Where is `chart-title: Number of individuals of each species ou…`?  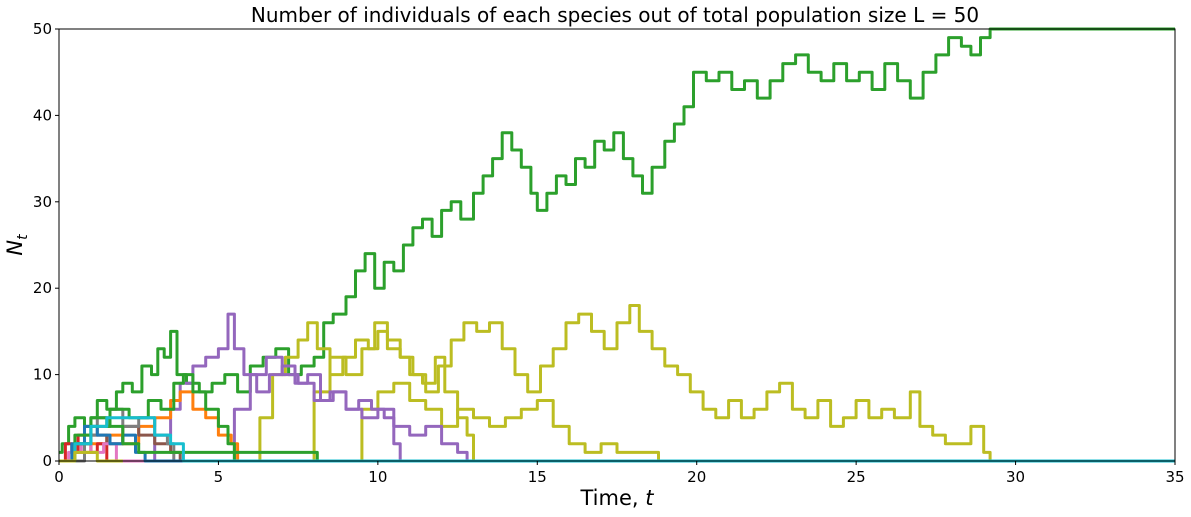 chart-title: Number of individuals of each species ou… is located at coordinates (615, 15).